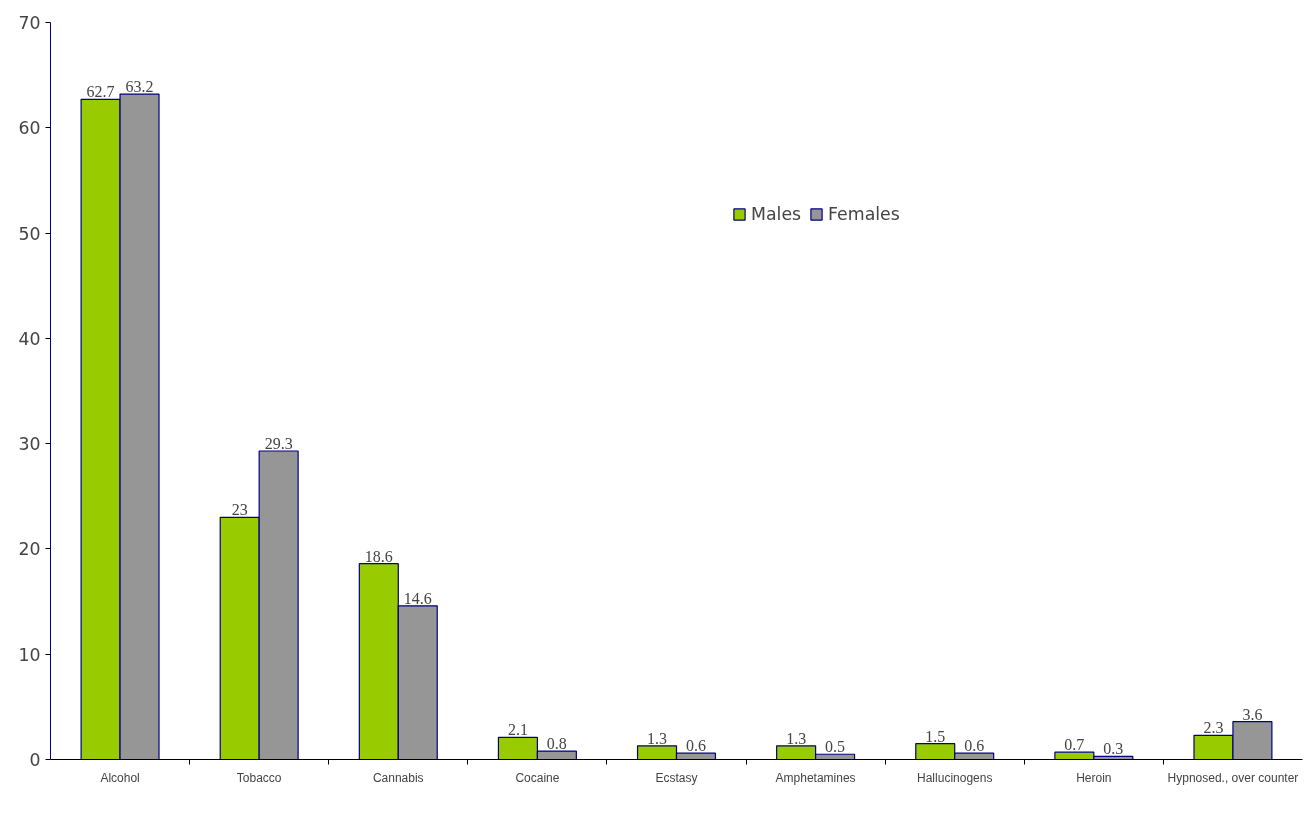 This screenshot has width=1312, height=814. What do you see at coordinates (1094, 777) in the screenshot?
I see `x-tick-label: Heroin` at bounding box center [1094, 777].